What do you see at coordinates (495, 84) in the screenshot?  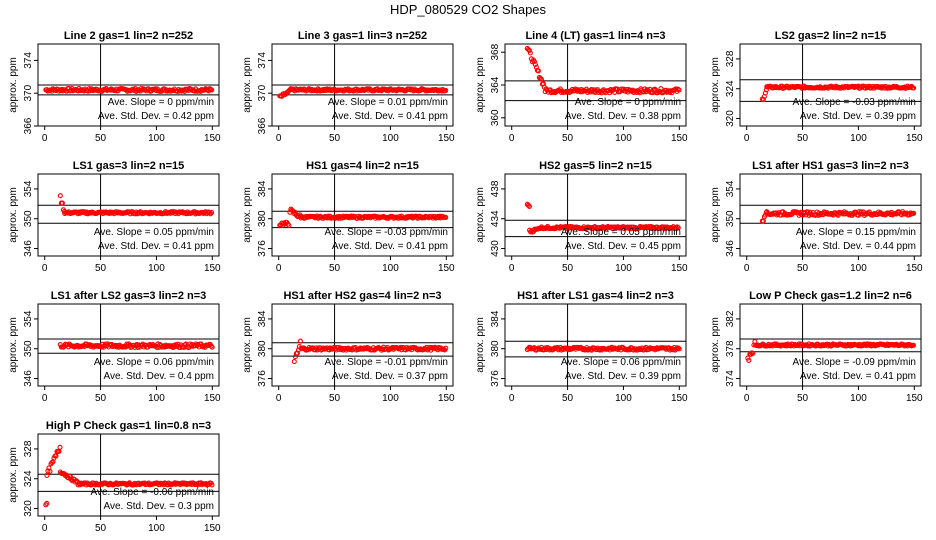 I see `y-tick-label: 364` at bounding box center [495, 84].